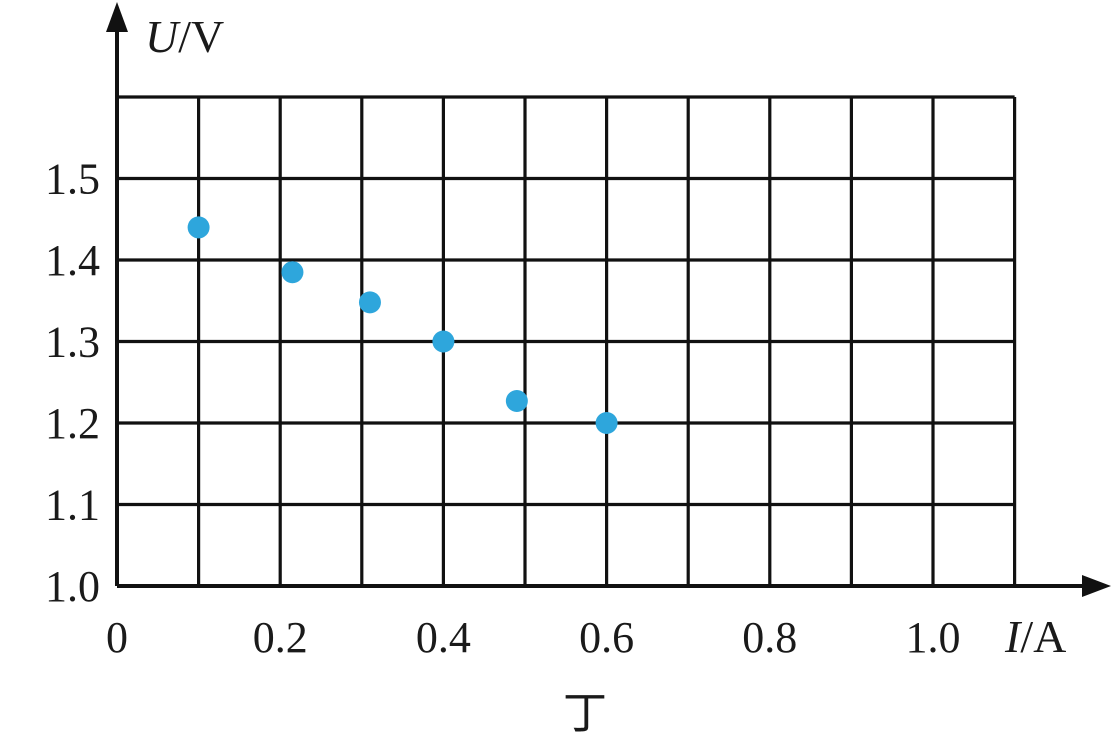  What do you see at coordinates (933, 637) in the screenshot?
I see `x-tick-label: 1.0` at bounding box center [933, 637].